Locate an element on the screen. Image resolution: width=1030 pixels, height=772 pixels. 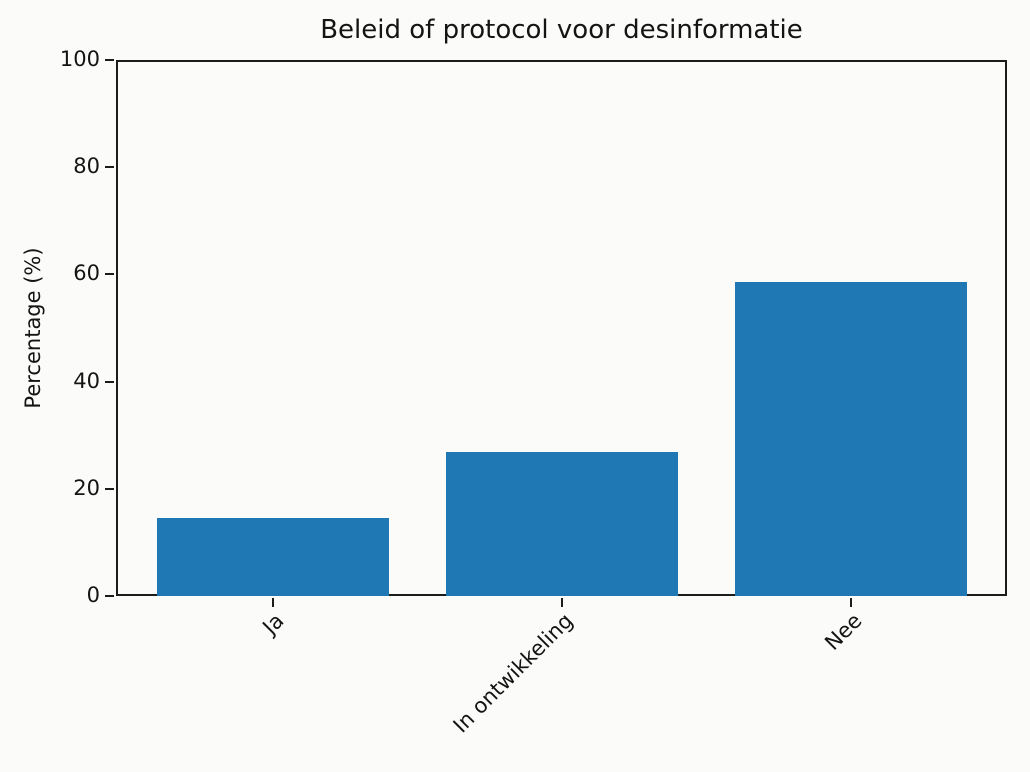
y-tick-label: 0 is located at coordinates (93, 595).